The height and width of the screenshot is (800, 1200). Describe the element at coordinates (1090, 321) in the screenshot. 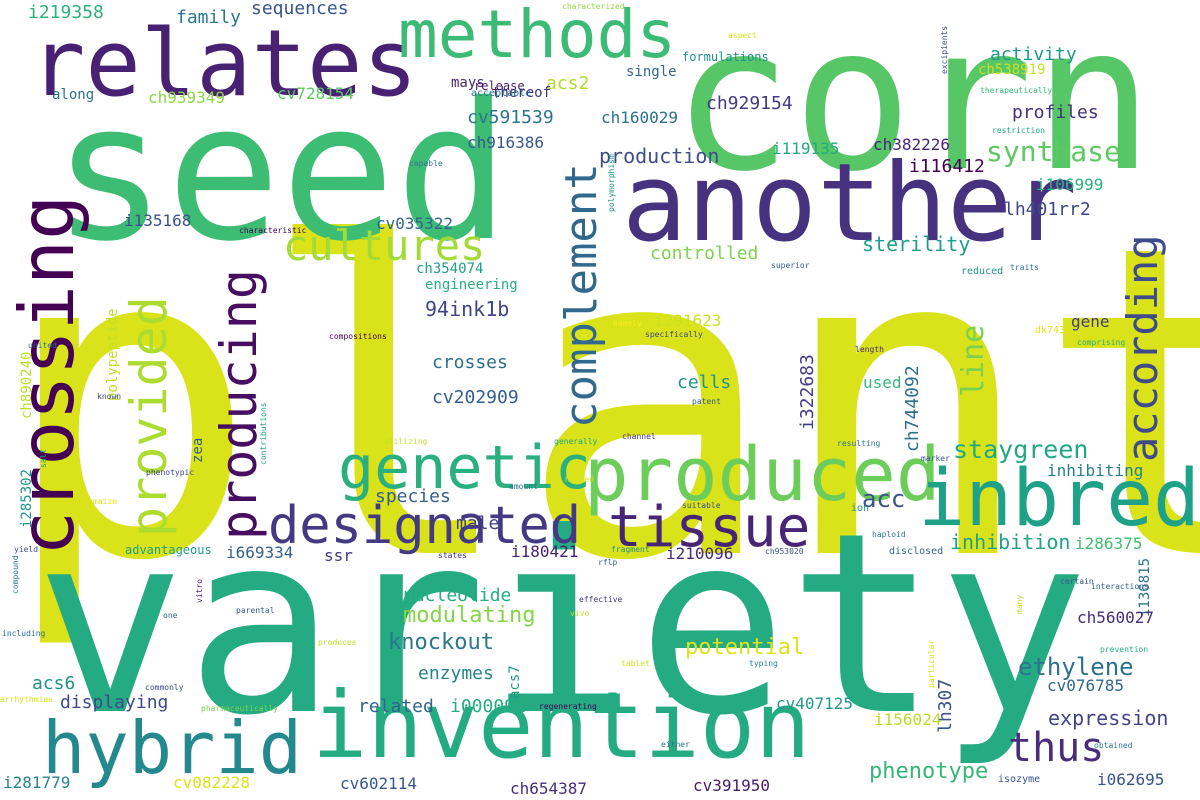

I see `cloud-word: gene` at that location.